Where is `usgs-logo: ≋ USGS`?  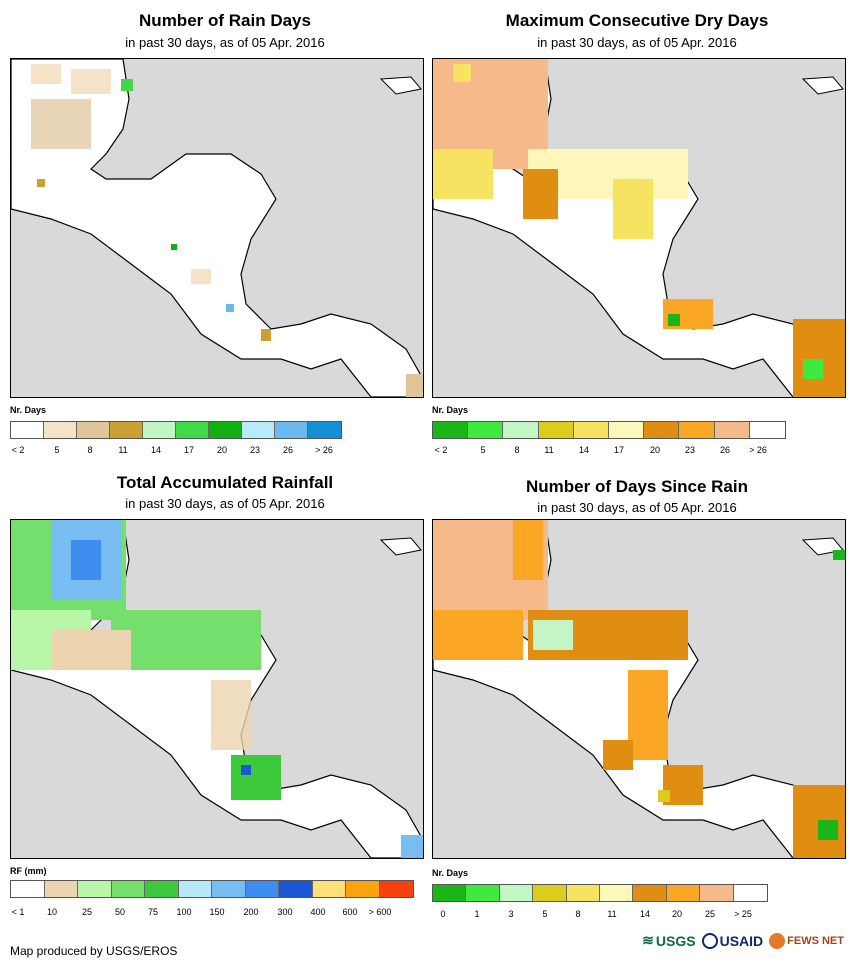 usgs-logo: ≋ USGS is located at coordinates (668, 940).